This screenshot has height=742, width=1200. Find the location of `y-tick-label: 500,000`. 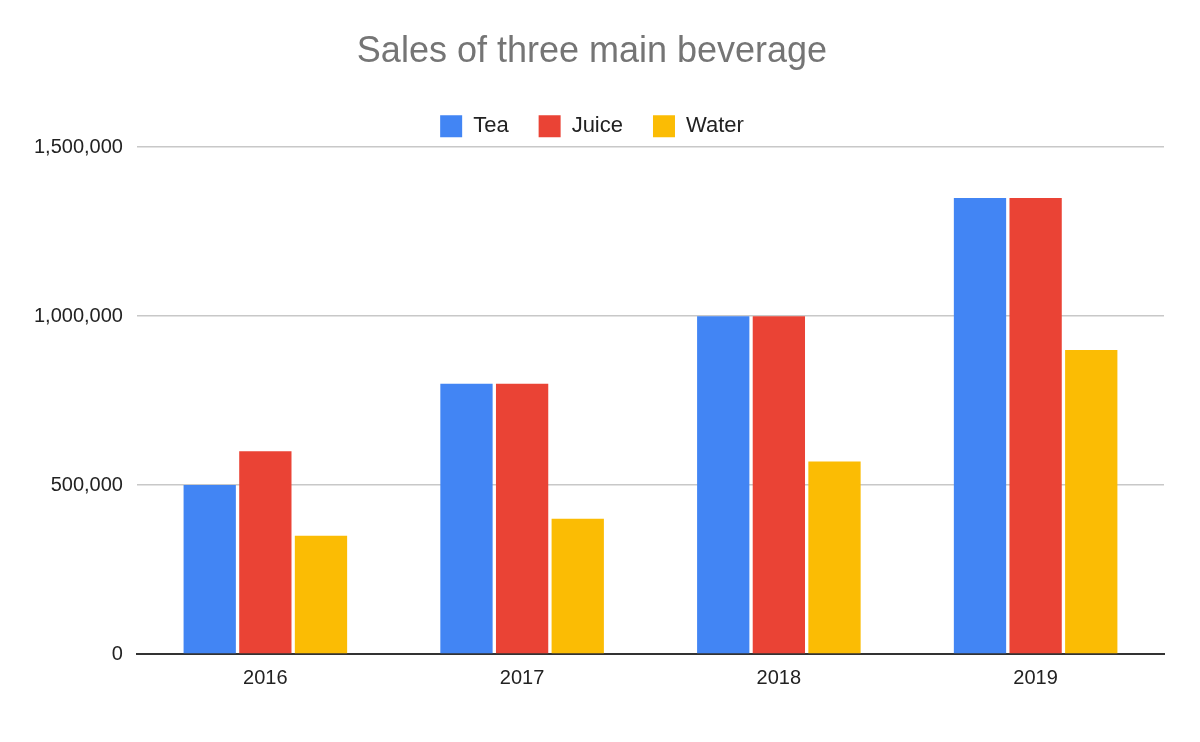

y-tick-label: 500,000 is located at coordinates (86, 483).